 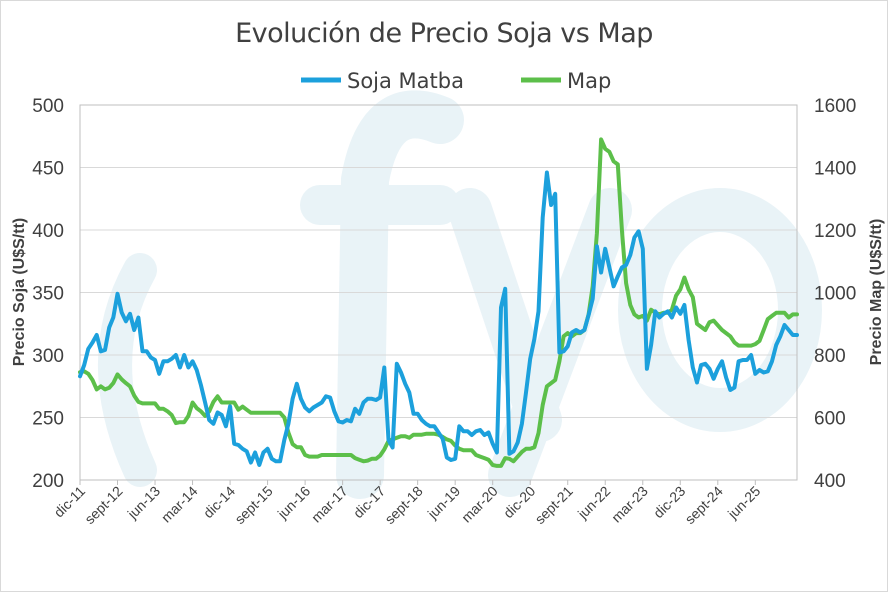 What do you see at coordinates (744, 503) in the screenshot?
I see `x-tick-label: jun-25` at bounding box center [744, 503].